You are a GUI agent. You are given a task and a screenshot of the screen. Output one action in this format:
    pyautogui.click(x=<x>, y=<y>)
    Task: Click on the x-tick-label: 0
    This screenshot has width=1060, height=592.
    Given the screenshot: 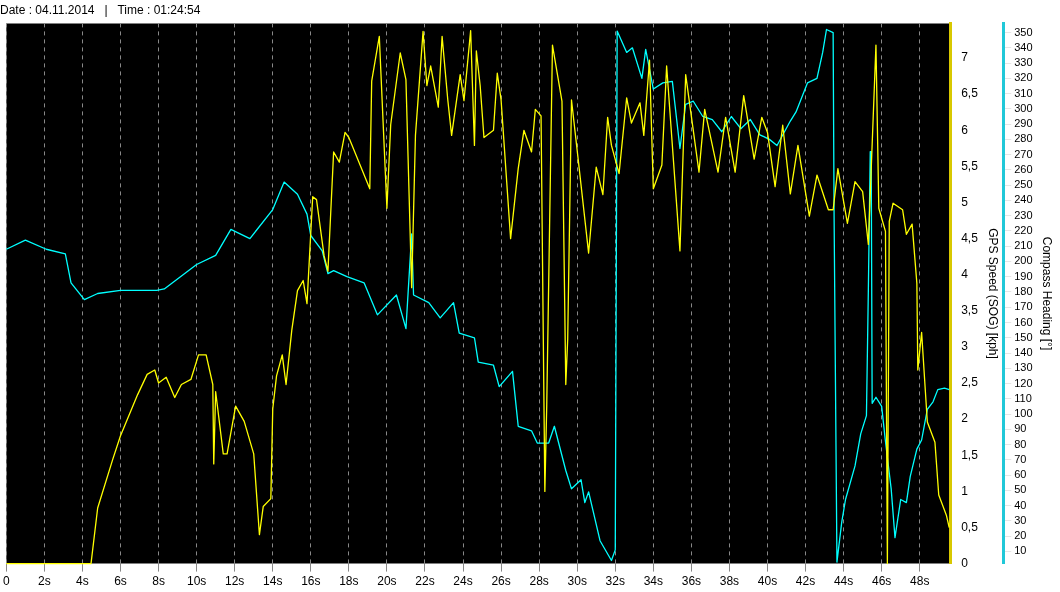 What is the action you would take?
    pyautogui.click(x=6, y=581)
    